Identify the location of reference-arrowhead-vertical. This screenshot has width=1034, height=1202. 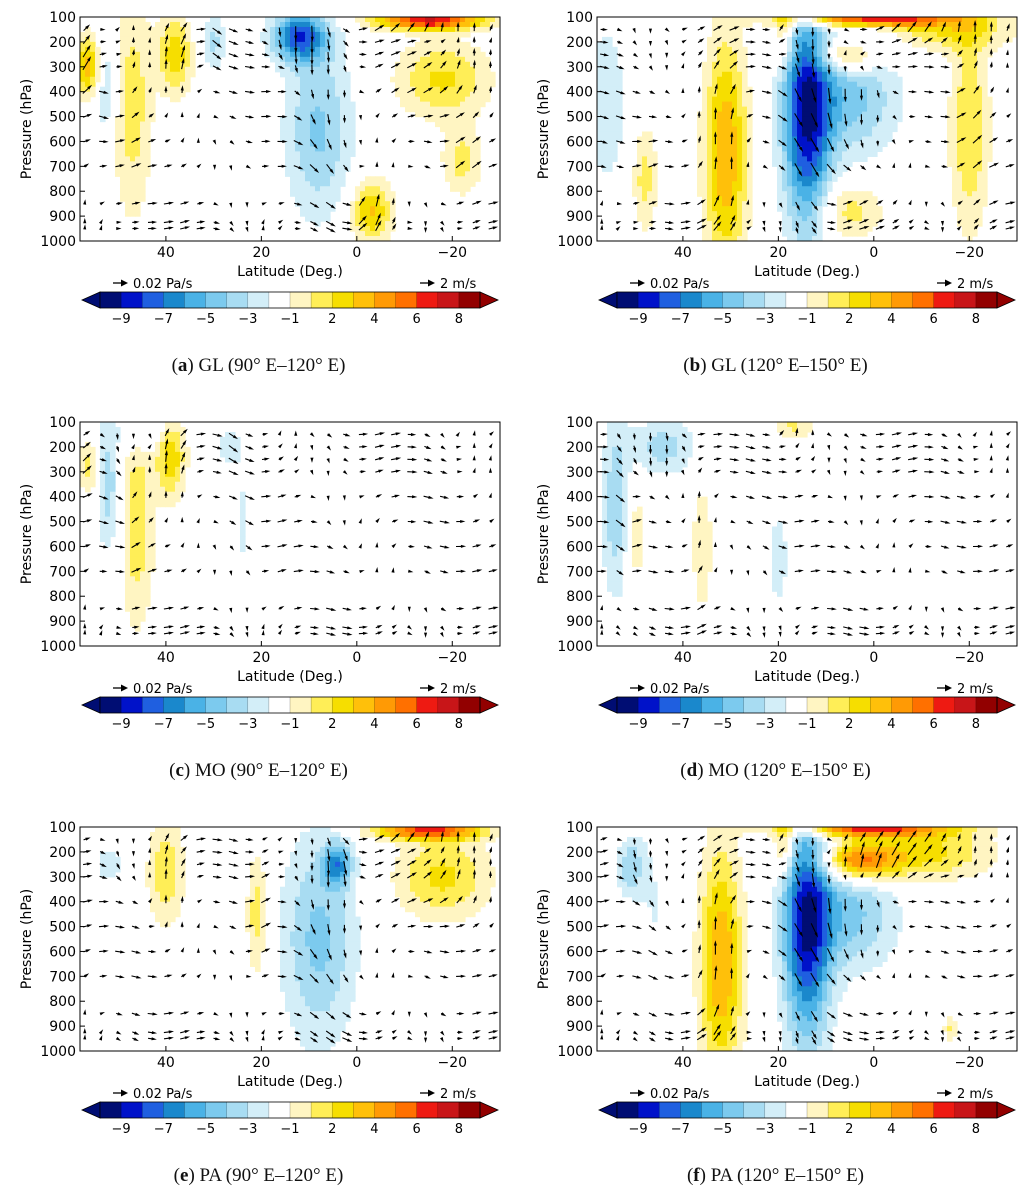
(641, 283).